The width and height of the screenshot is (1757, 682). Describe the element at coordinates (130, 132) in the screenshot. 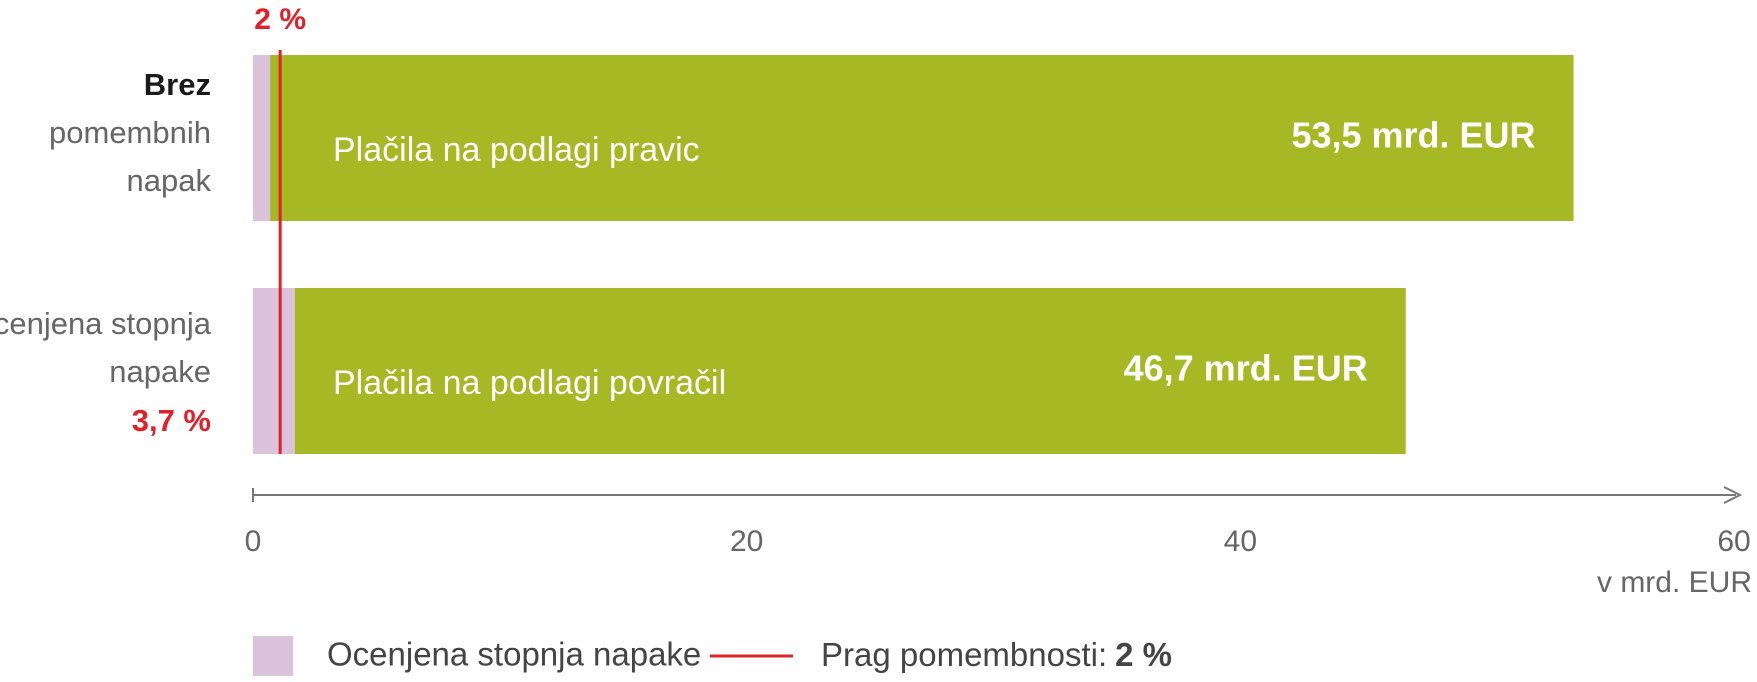

I see `category-label: pomembnih` at that location.